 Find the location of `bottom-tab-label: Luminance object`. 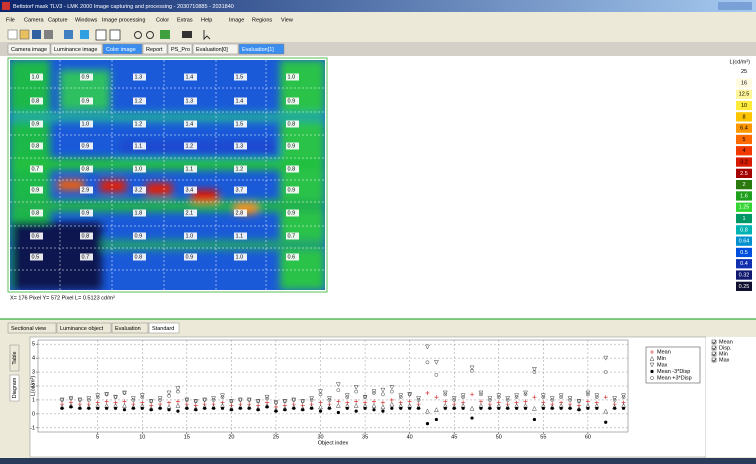

bottom-tab-label: Luminance object is located at coordinates (82, 329).